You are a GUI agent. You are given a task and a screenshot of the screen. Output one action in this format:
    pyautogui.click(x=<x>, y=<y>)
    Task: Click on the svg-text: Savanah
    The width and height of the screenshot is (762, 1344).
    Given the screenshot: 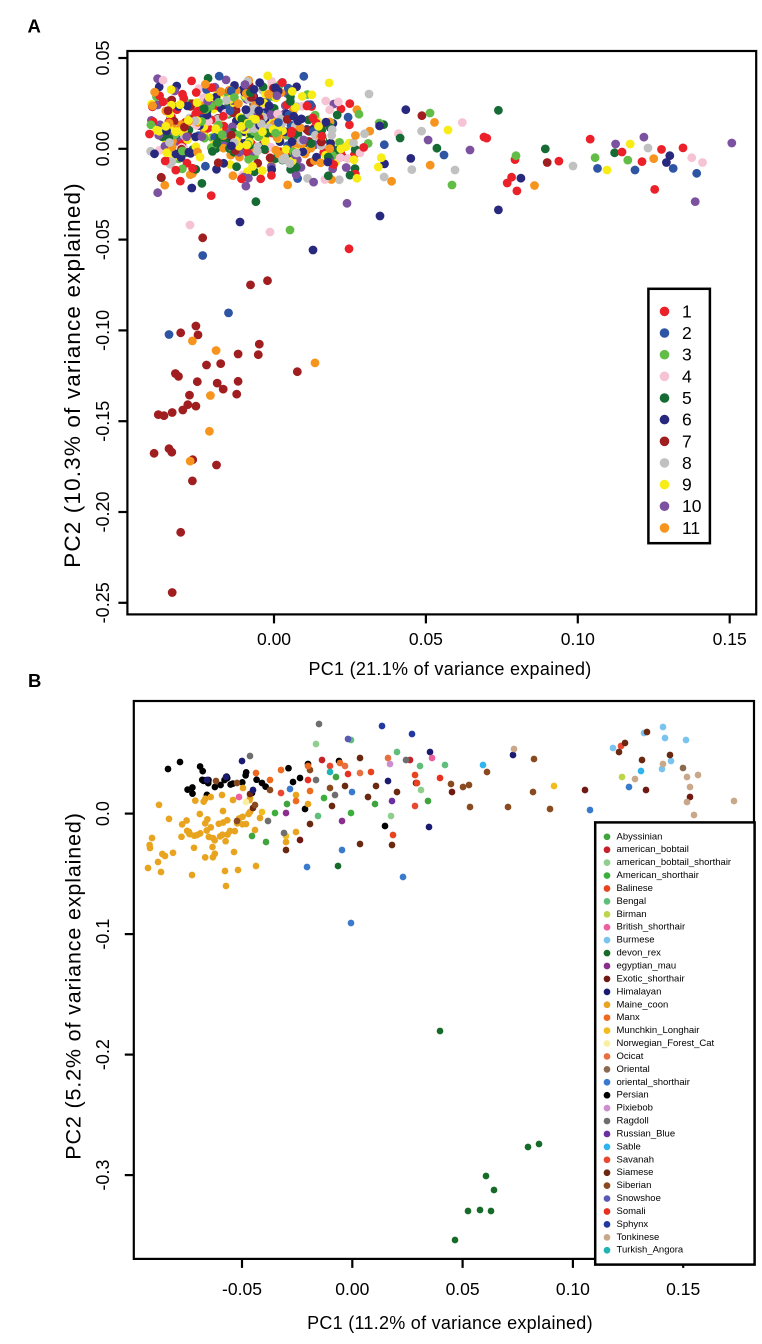 What is the action you would take?
    pyautogui.click(x=636, y=1159)
    